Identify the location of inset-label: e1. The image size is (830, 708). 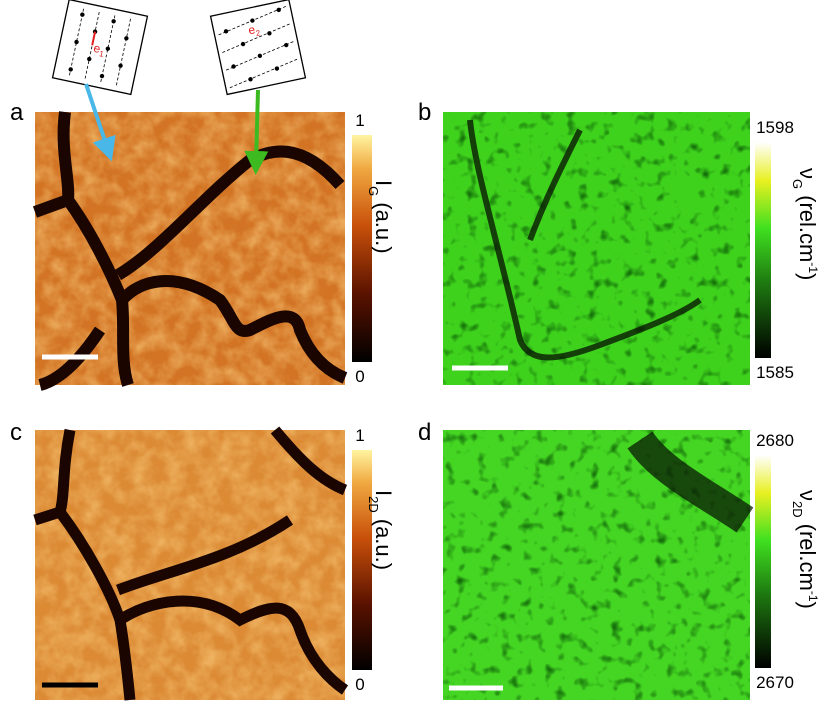
(99, 50).